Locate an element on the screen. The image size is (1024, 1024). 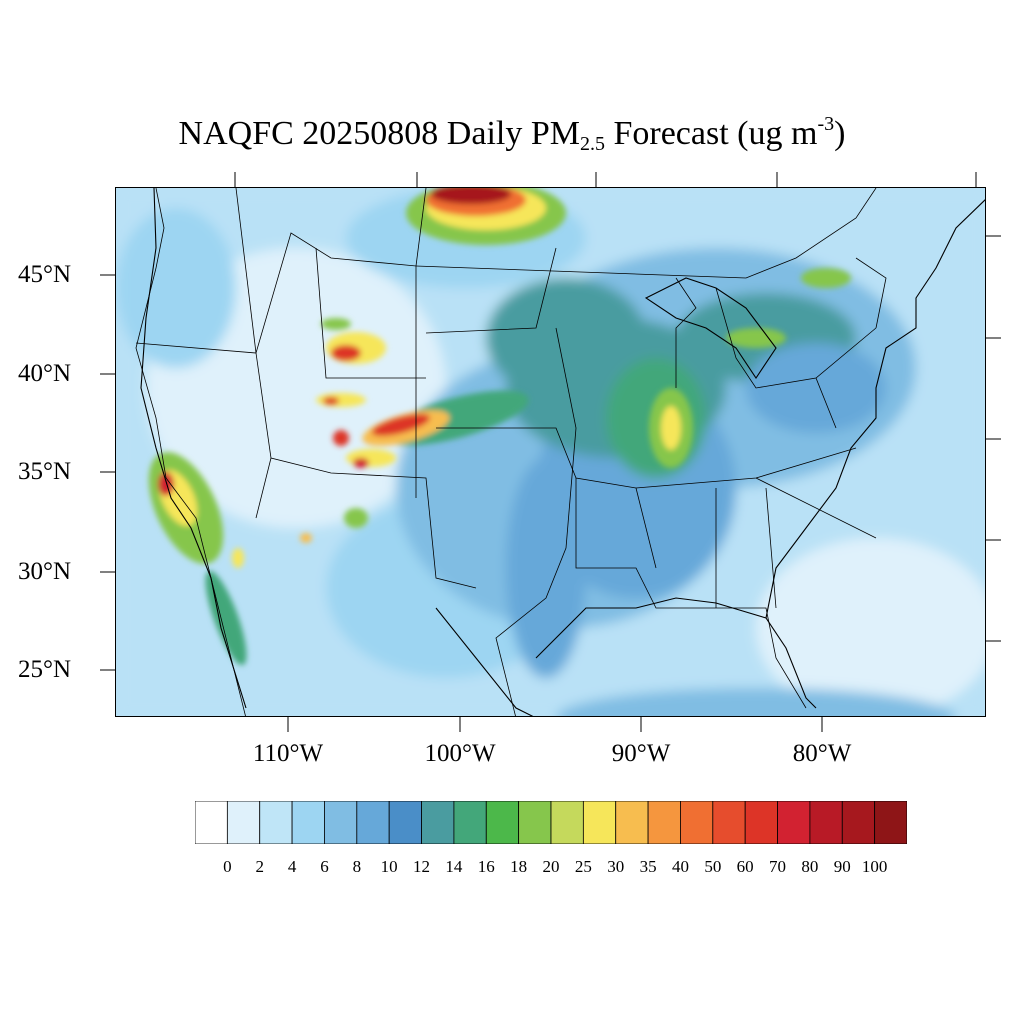
color-bar-label: 90 is located at coordinates (842, 866).